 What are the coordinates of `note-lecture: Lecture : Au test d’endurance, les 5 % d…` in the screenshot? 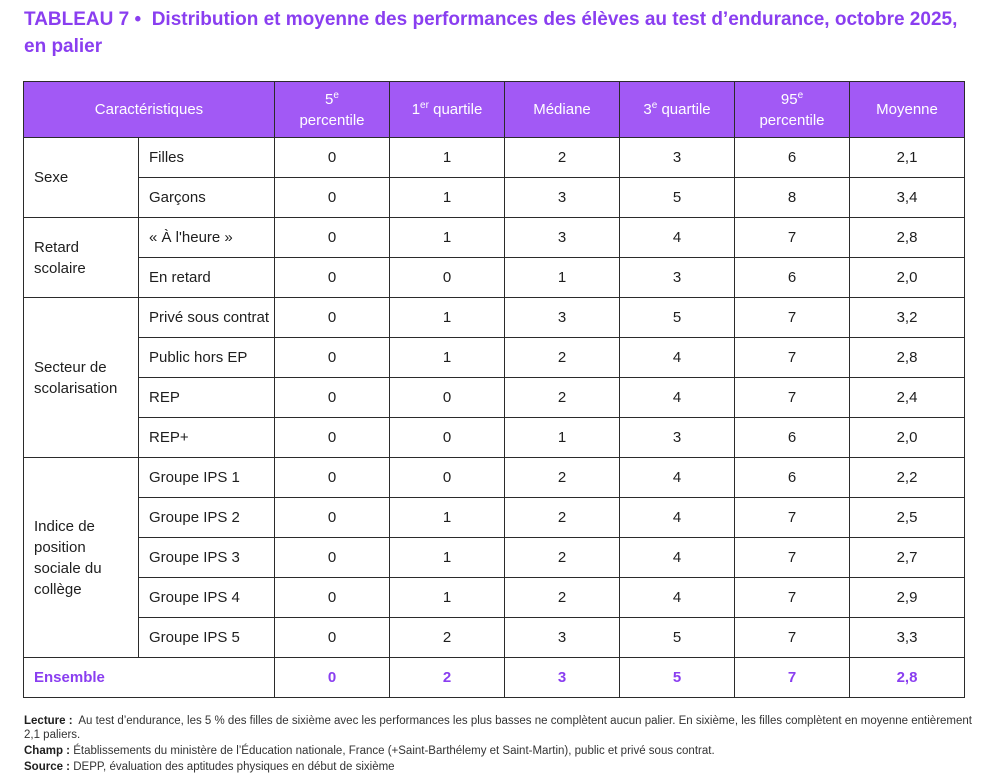 It's located at (498, 728).